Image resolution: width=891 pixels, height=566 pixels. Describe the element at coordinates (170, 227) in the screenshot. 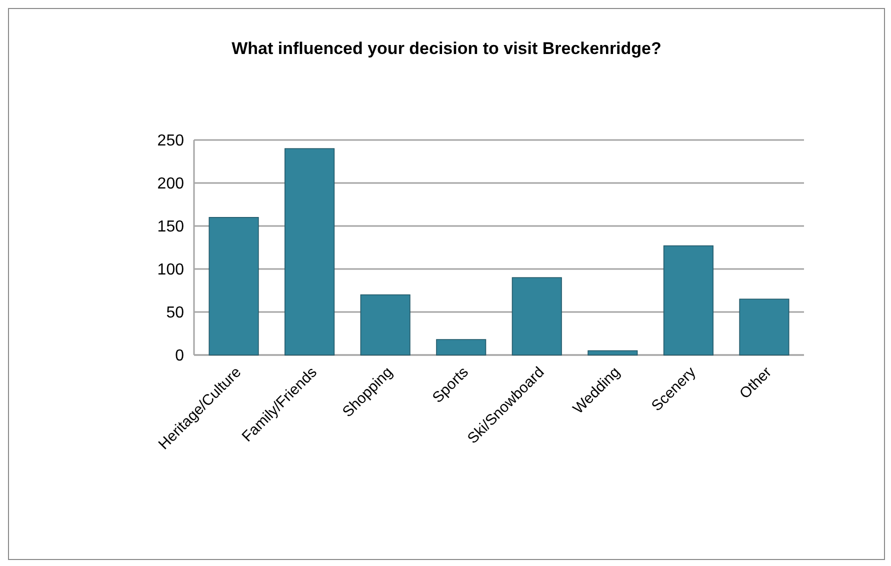

I see `y-tick-label: 150` at that location.